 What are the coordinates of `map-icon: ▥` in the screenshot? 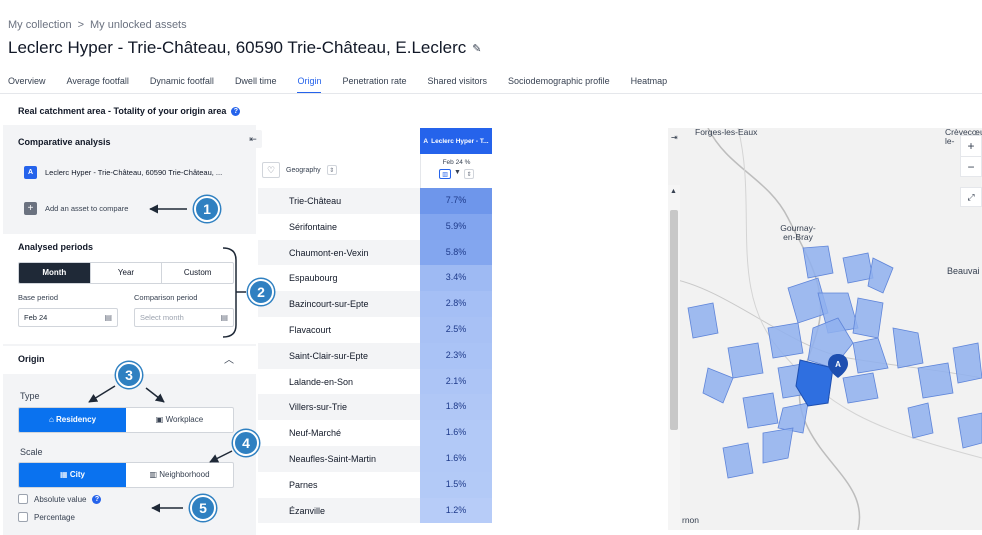 It's located at (445, 174).